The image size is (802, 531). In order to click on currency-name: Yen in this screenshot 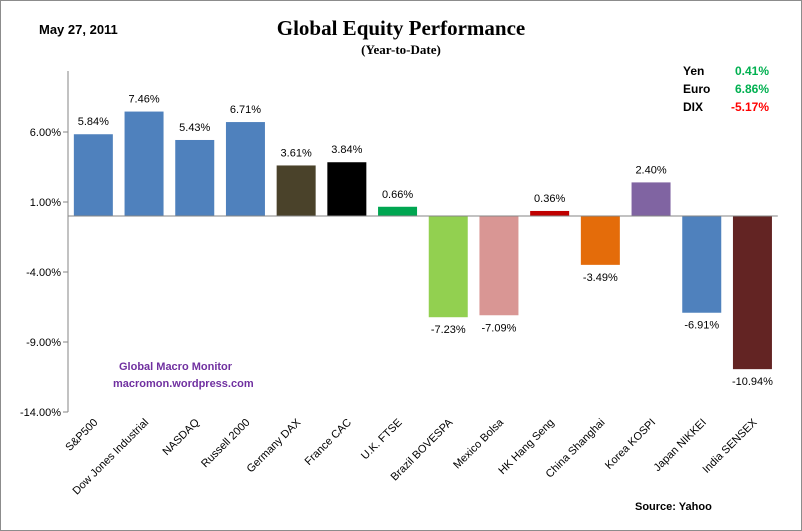, I will do `click(693, 71)`.